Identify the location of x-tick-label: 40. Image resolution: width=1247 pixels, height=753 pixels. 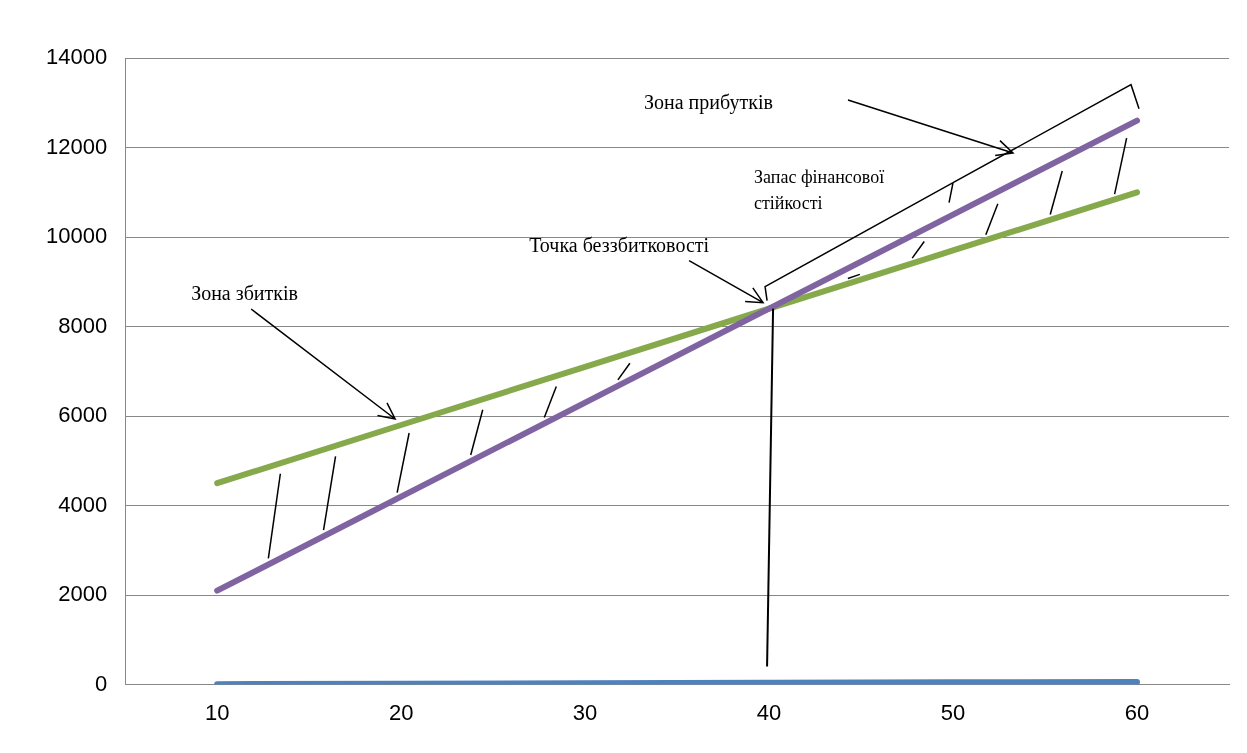
(769, 712).